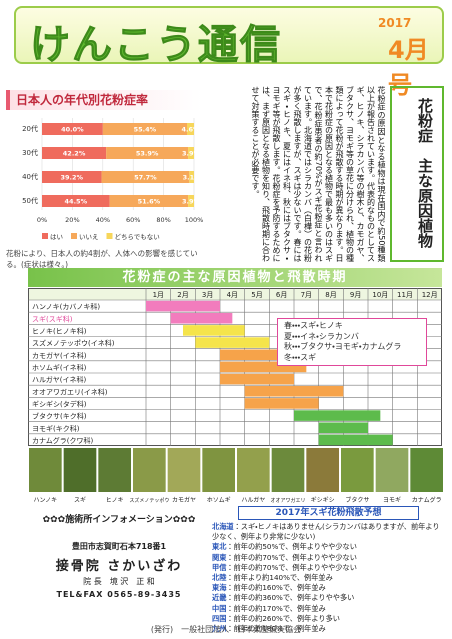  What do you see at coordinates (137, 237) in the screenshot?
I see `legend-label: どちらでもない` at bounding box center [137, 237].